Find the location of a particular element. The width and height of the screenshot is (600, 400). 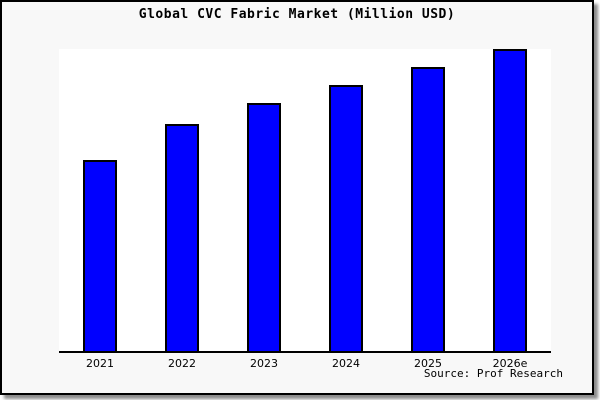

bar-2024 is located at coordinates (346, 218).